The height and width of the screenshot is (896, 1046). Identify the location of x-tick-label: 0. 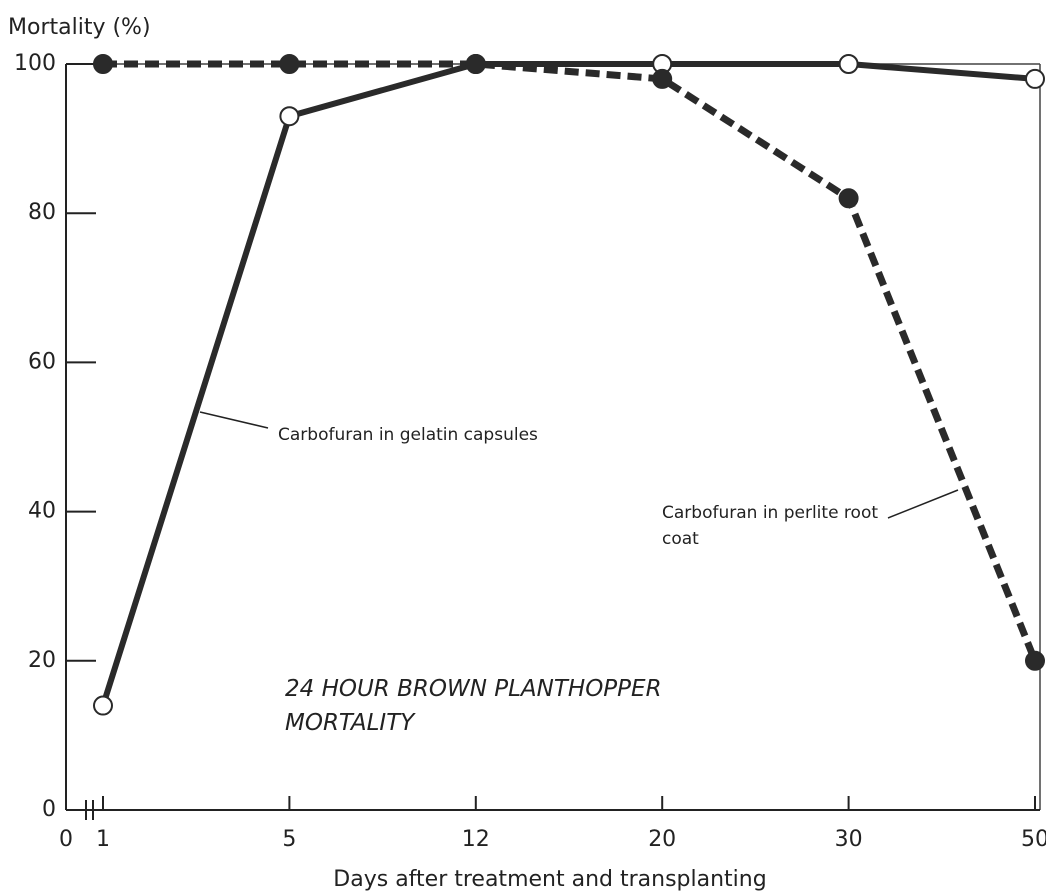
(66, 839).